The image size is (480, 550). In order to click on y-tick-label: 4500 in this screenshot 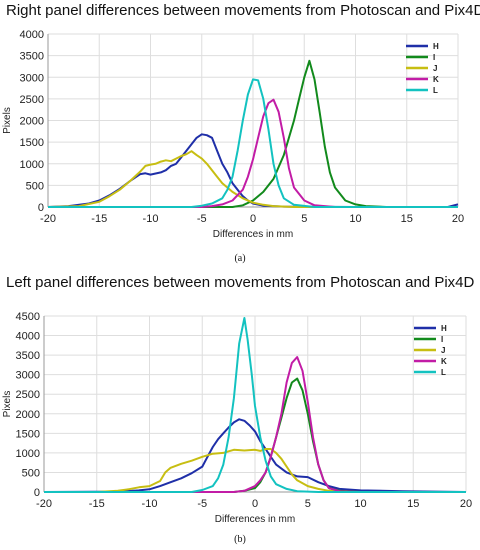, I will do `click(28, 317)`.